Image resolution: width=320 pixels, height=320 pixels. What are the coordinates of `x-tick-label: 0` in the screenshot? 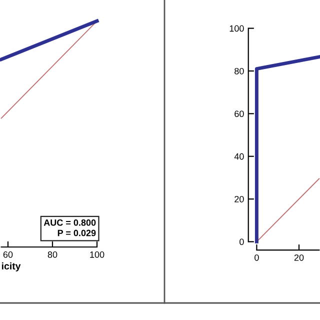 It's located at (256, 257).